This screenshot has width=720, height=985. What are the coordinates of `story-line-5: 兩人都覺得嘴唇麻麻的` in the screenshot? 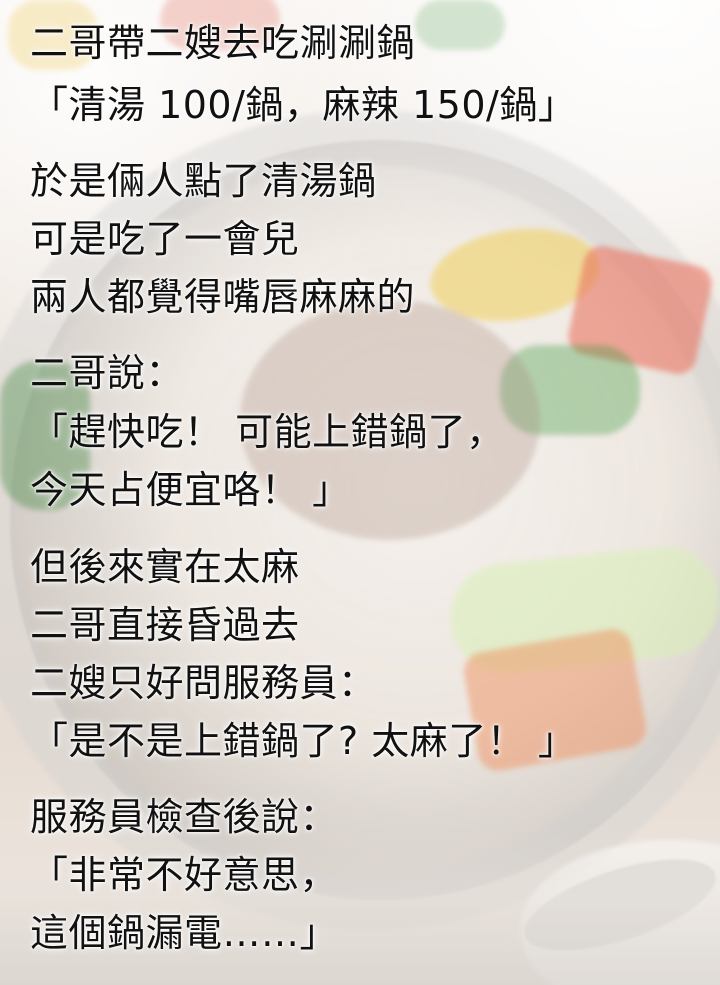 It's located at (223, 297).